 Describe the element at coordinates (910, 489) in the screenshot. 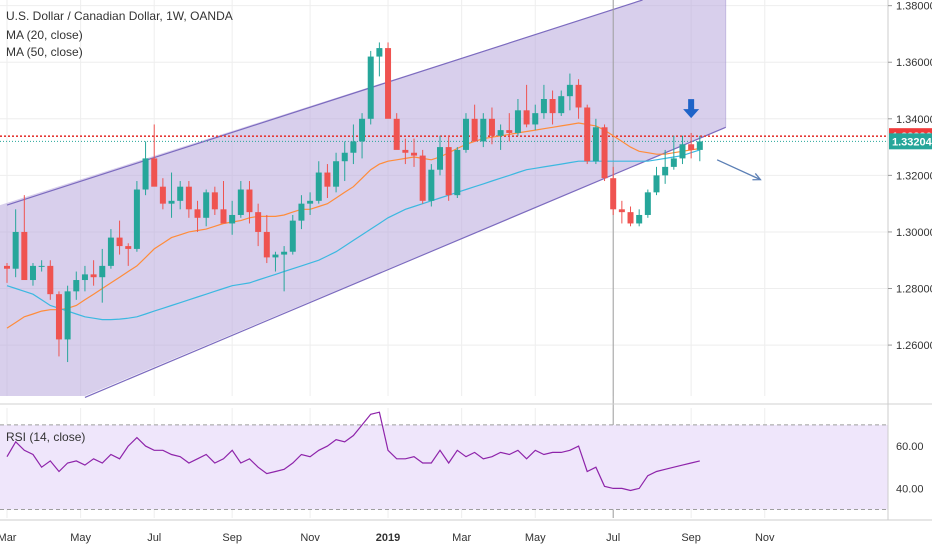

I see `rsi-tick-label: 40.00` at that location.